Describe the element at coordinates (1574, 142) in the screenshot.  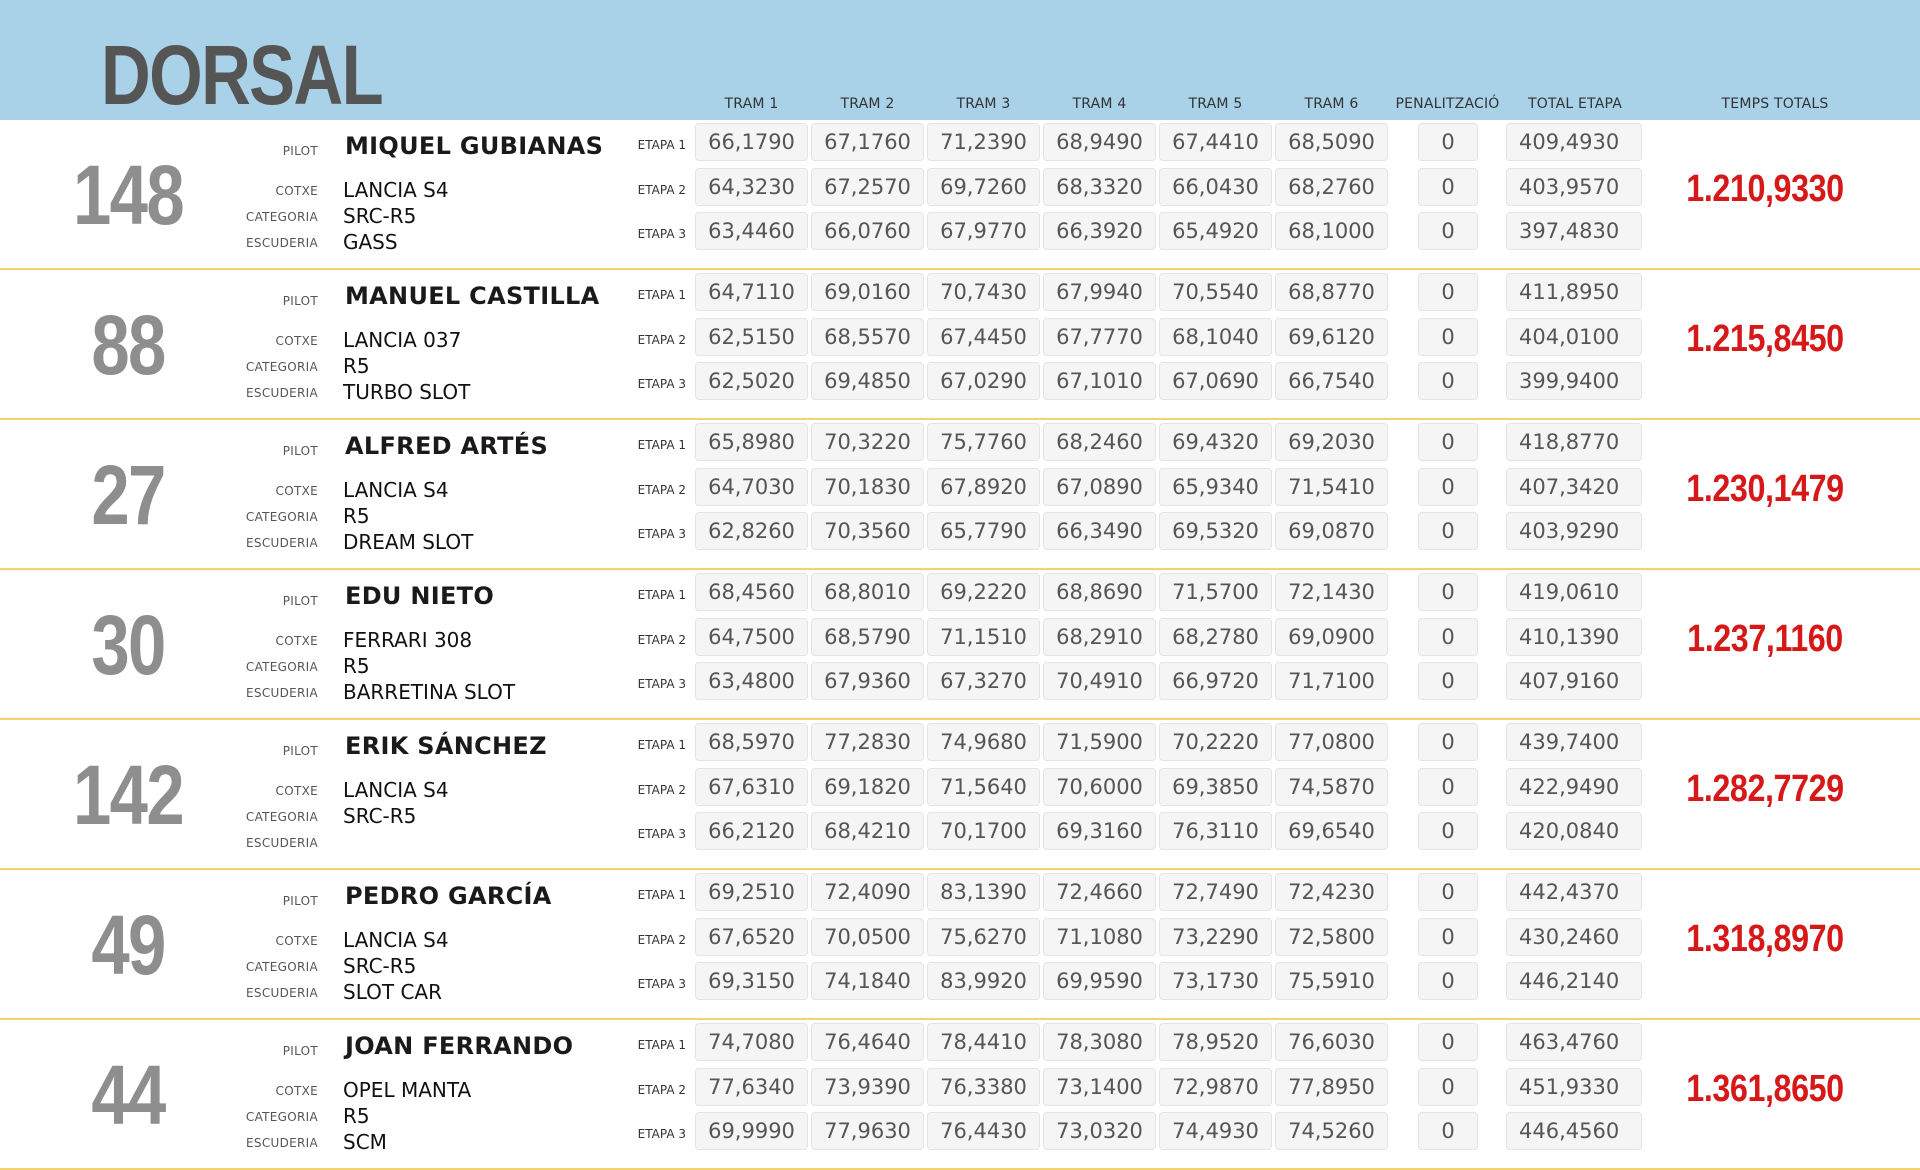
I see `stage-total-cell: 409,4930` at that location.